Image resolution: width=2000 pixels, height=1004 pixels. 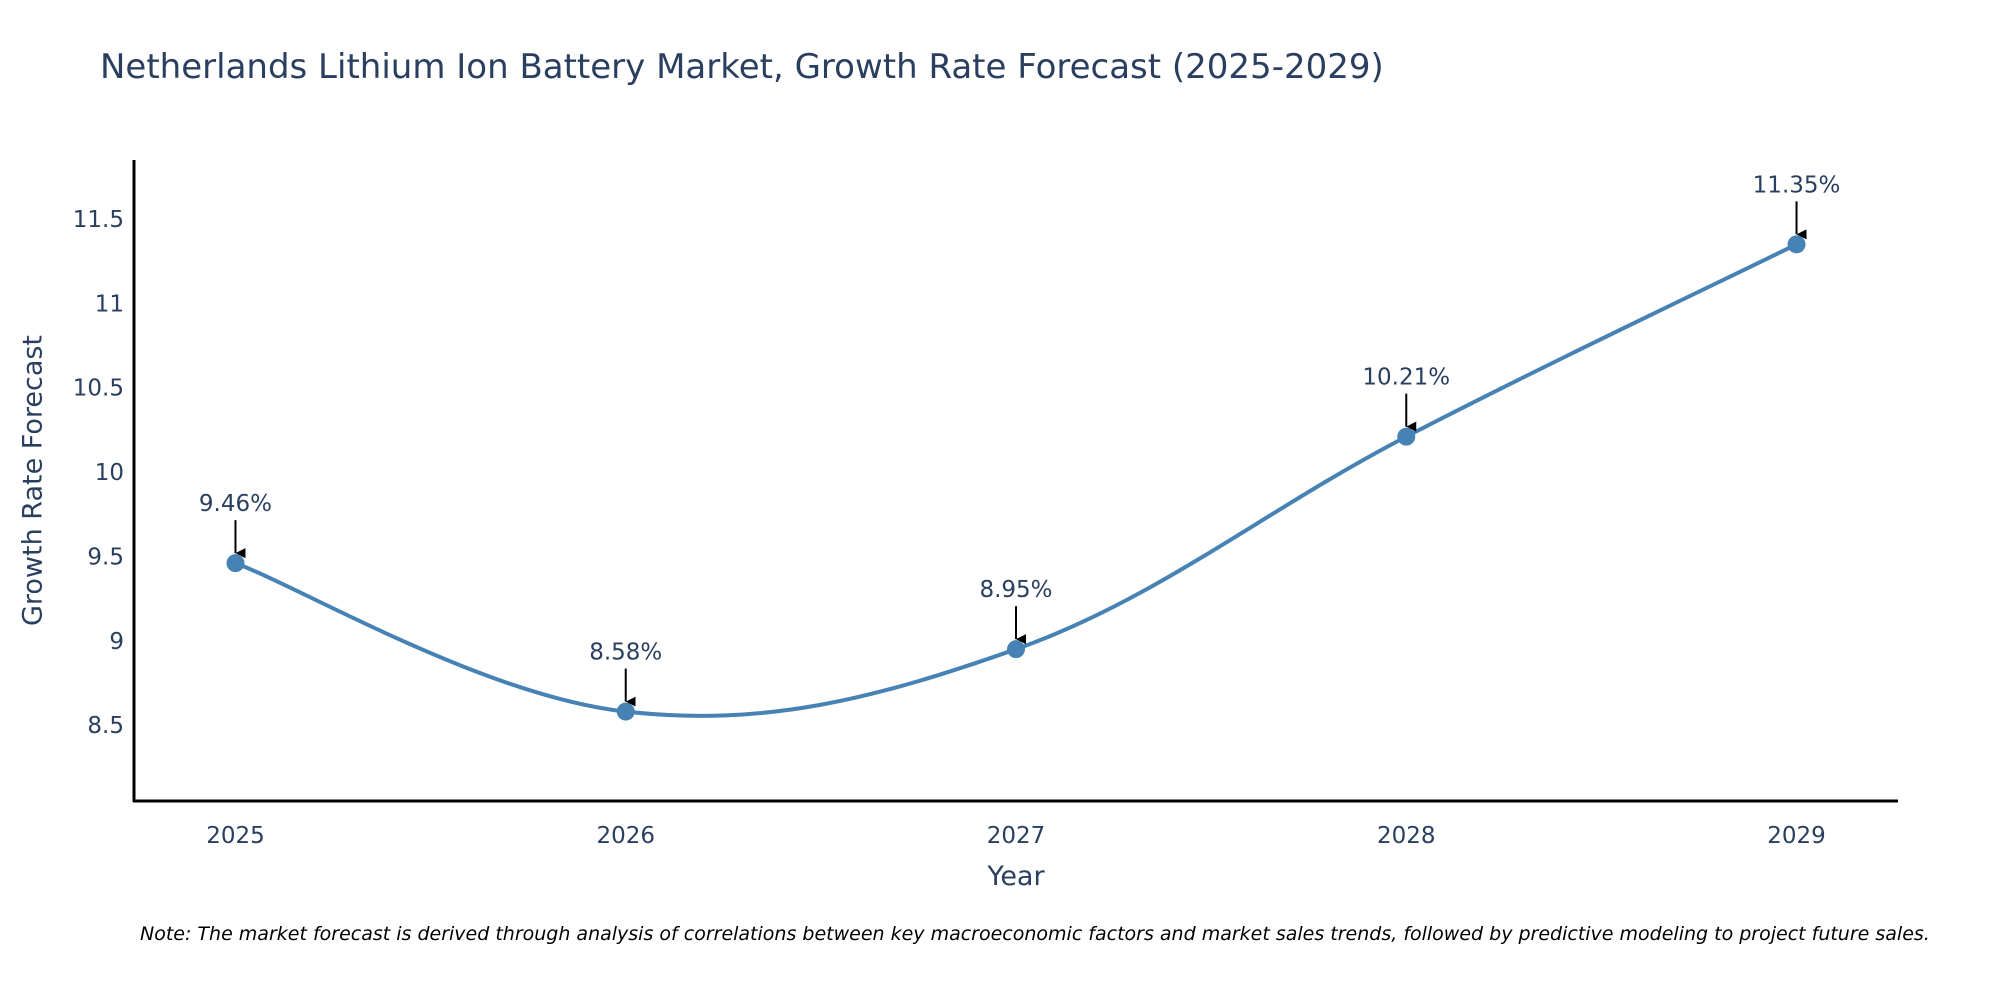 I want to click on data-label: 9.46%, so click(x=235, y=504).